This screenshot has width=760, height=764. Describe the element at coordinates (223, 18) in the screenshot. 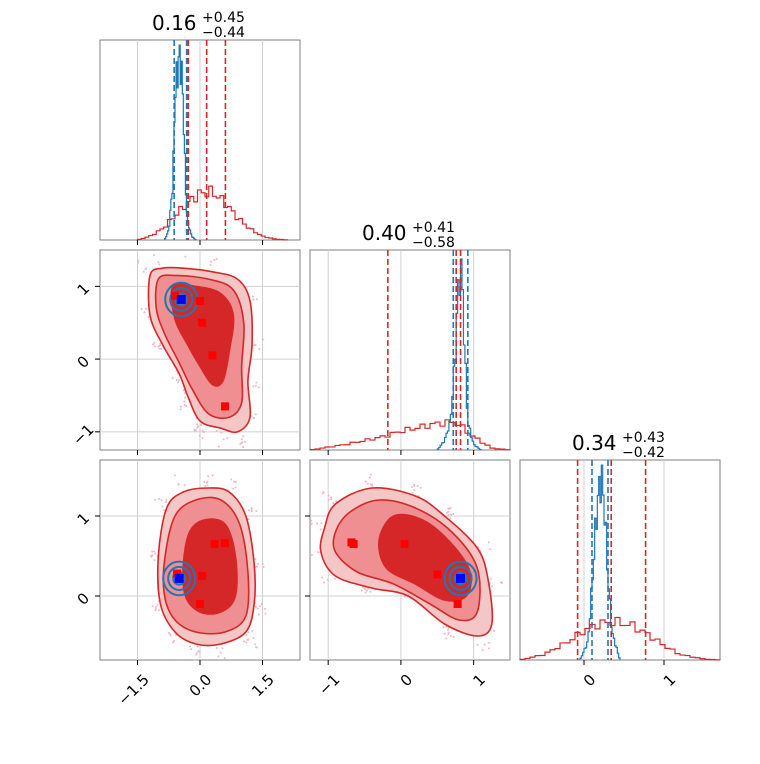

I see `title-param-1-plus: +0.45` at that location.